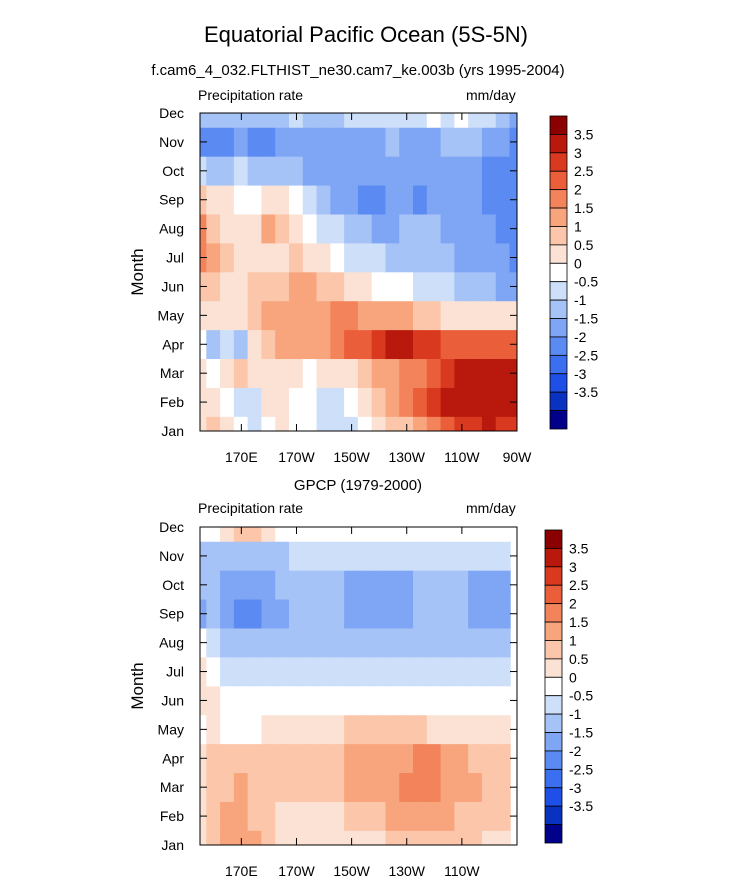  I want to click on panel2-title: GPCP (1979-2000), so click(358, 485).